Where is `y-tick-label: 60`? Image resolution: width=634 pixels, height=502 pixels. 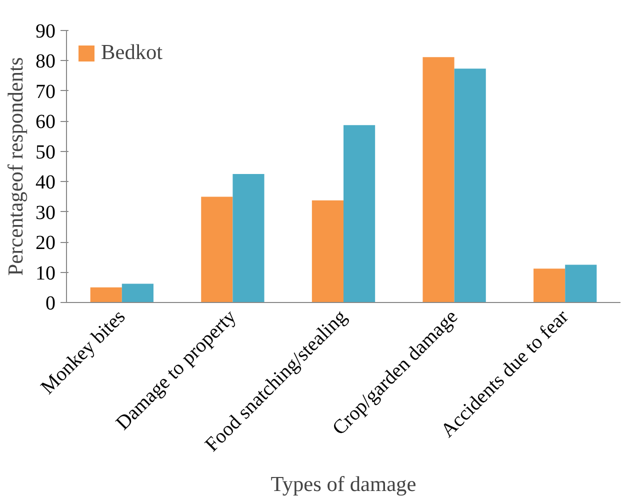 y-tick-label: 60 is located at coordinates (46, 122).